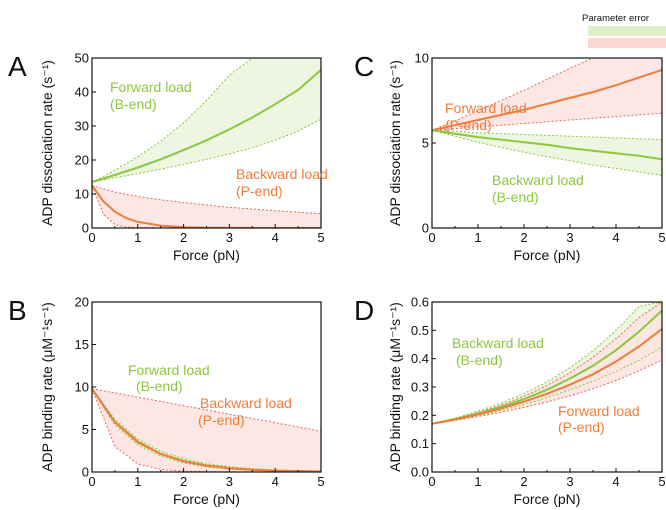  What do you see at coordinates (17, 66) in the screenshot?
I see `panel-label: A` at bounding box center [17, 66].